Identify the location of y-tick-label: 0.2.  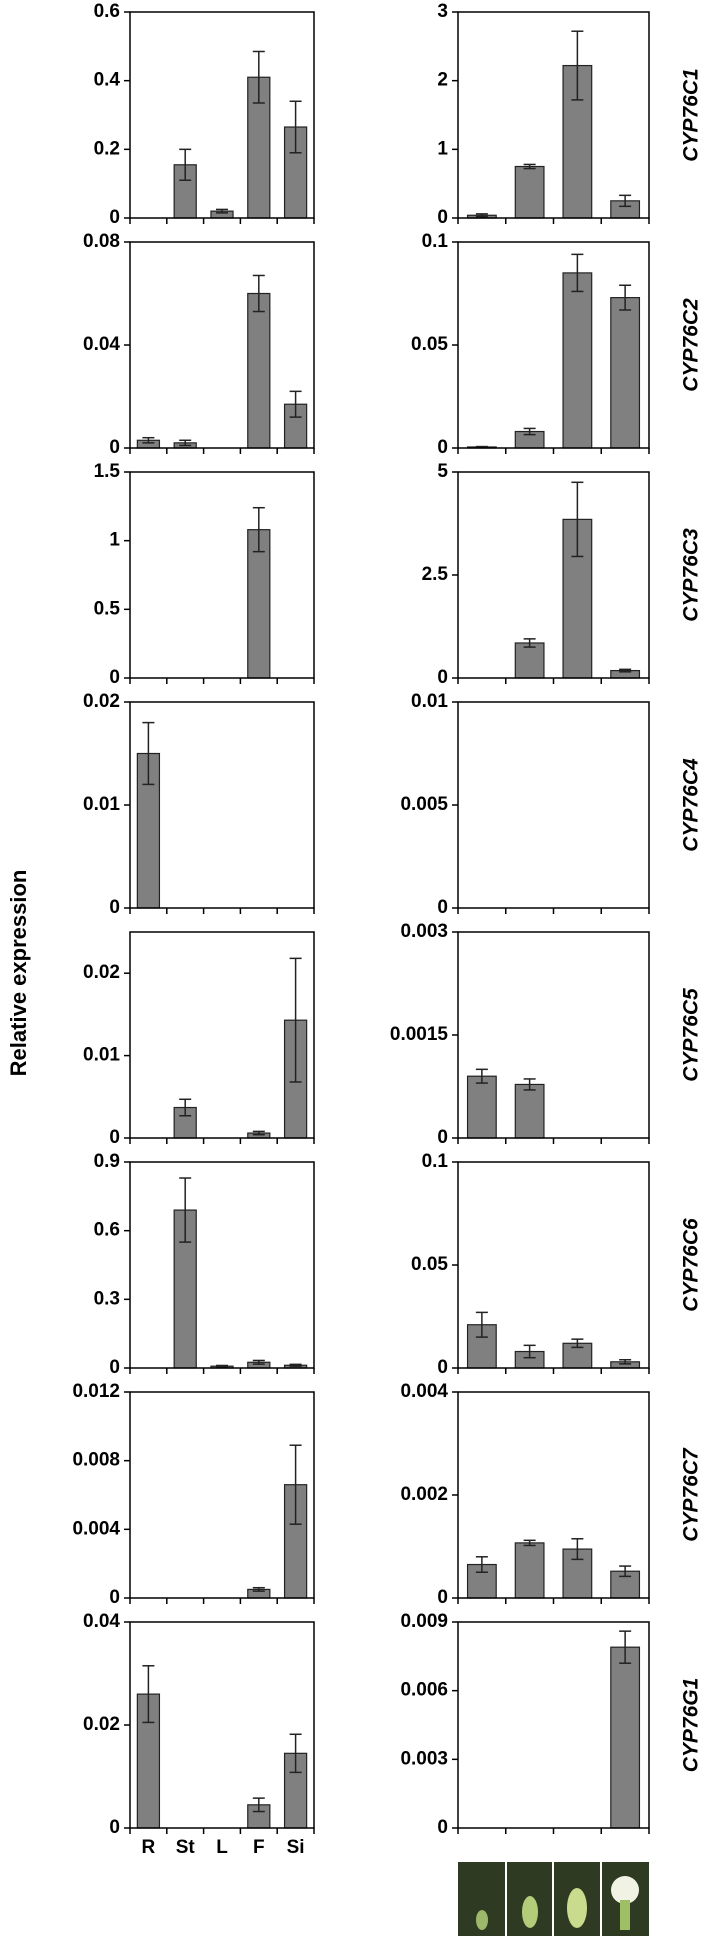
(107, 148).